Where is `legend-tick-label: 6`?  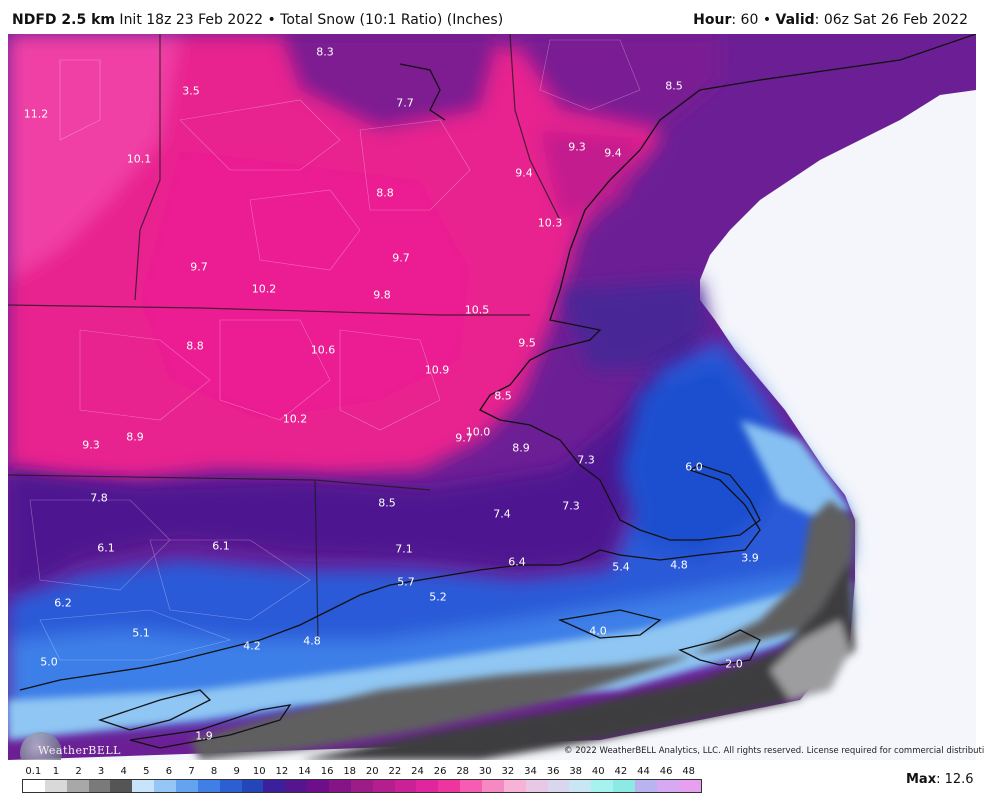 legend-tick-label: 6 is located at coordinates (169, 771).